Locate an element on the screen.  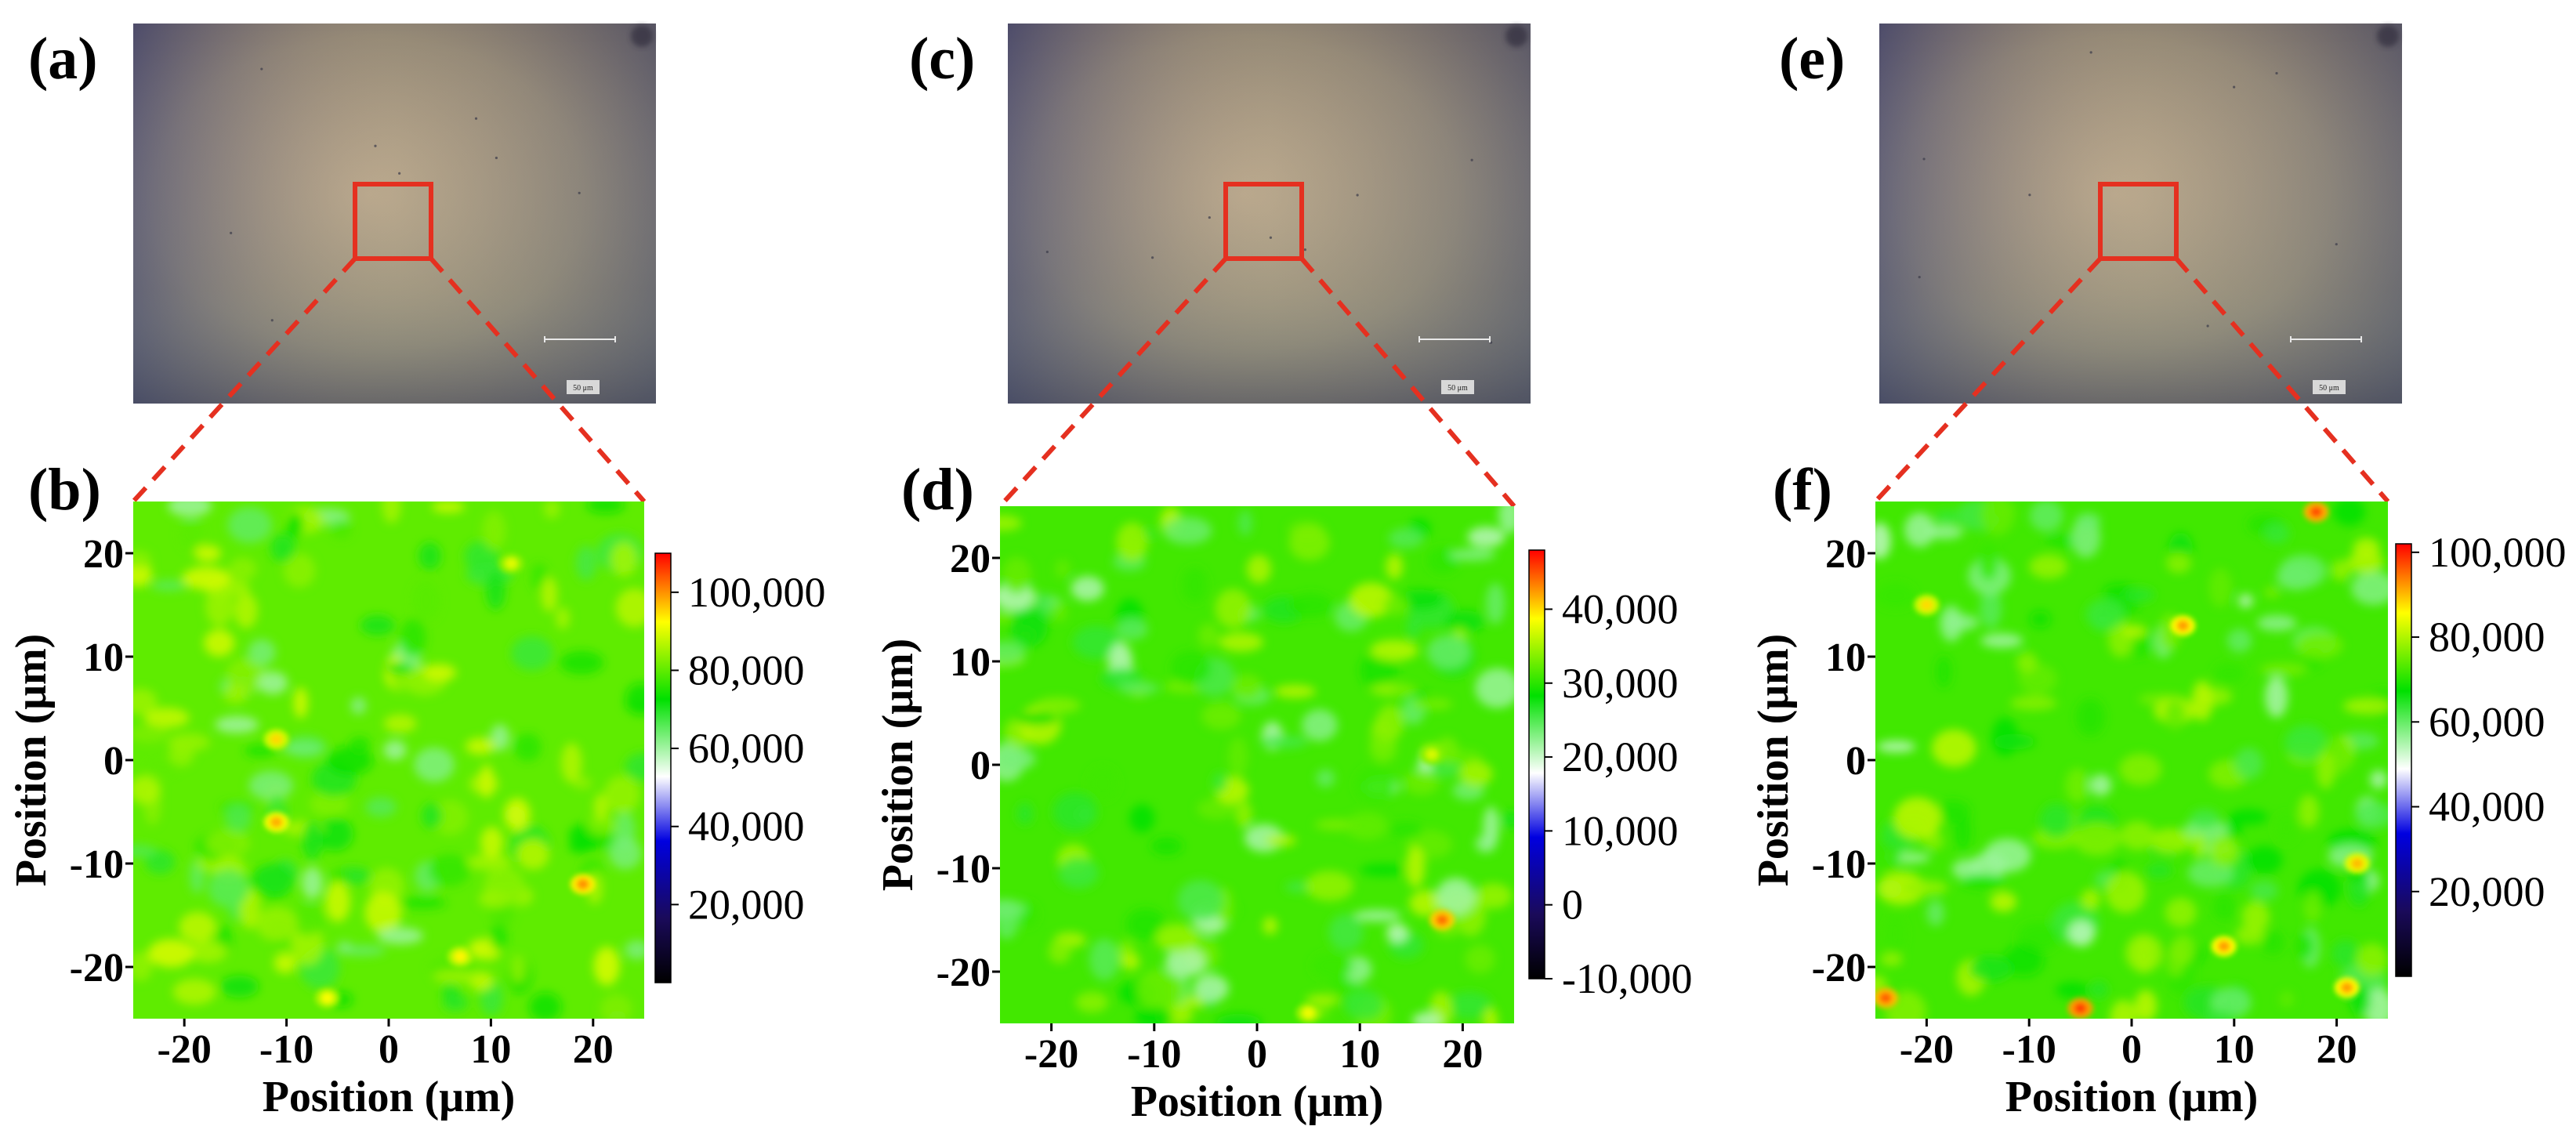
heatmap-texture is located at coordinates (1257, 764).